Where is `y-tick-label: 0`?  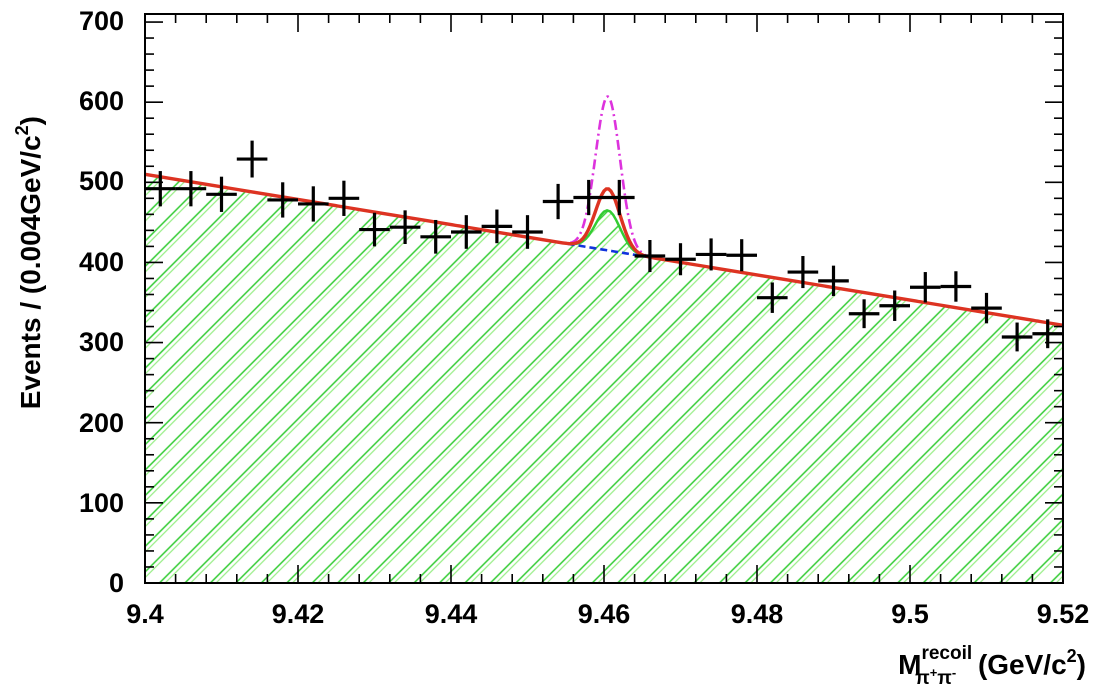
y-tick-label: 0 is located at coordinates (116, 583).